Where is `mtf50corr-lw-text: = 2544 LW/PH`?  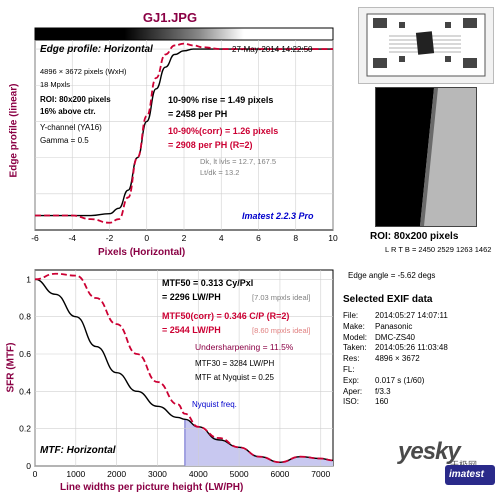
mtf50corr-lw-text: = 2544 LW/PH is located at coordinates (191, 330).